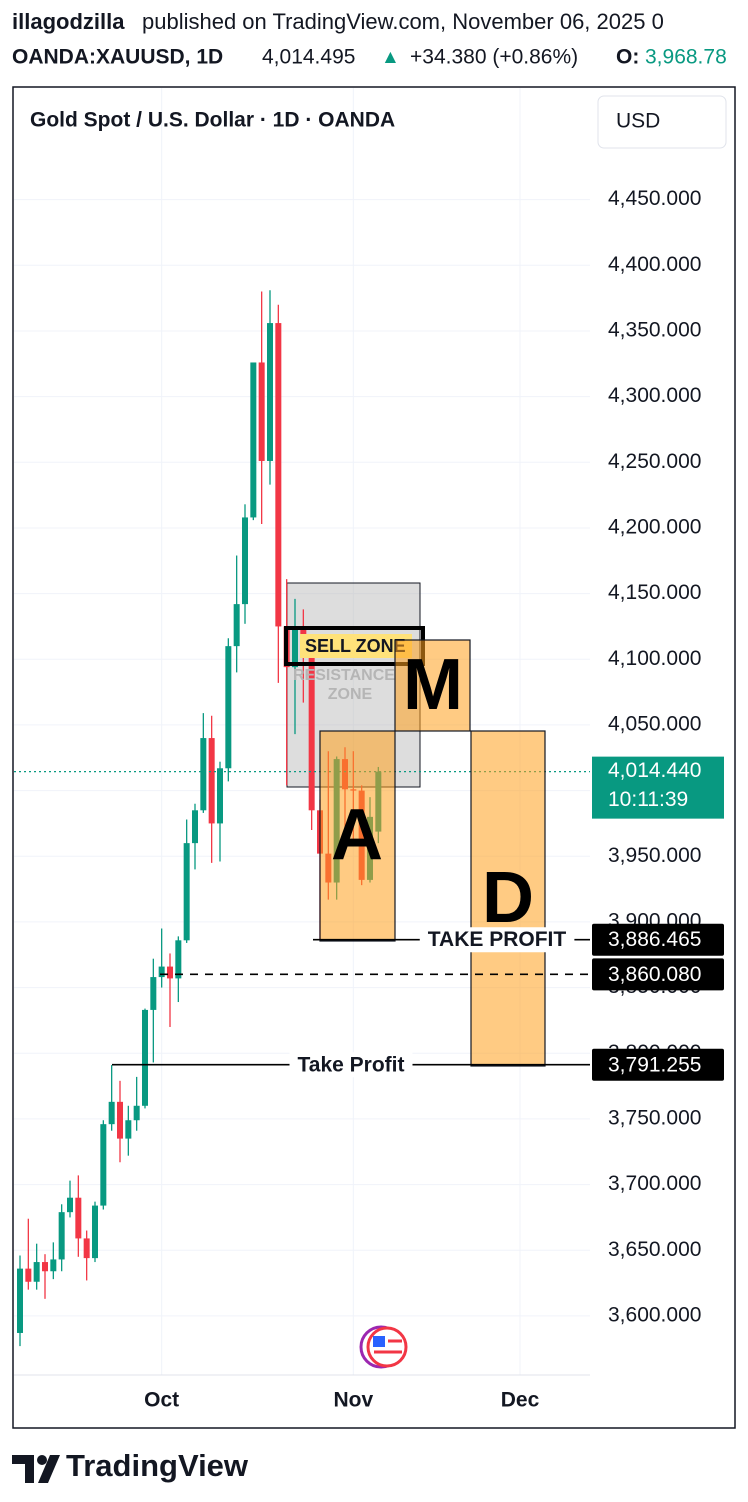  I want to click on publisher: illagodzilla, so click(68, 21).